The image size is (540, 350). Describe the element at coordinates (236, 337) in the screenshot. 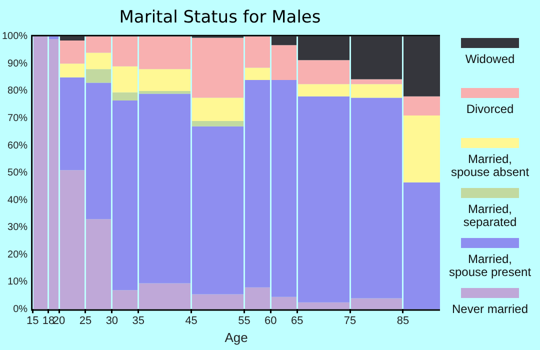

I see `x-axis-title: Age` at that location.